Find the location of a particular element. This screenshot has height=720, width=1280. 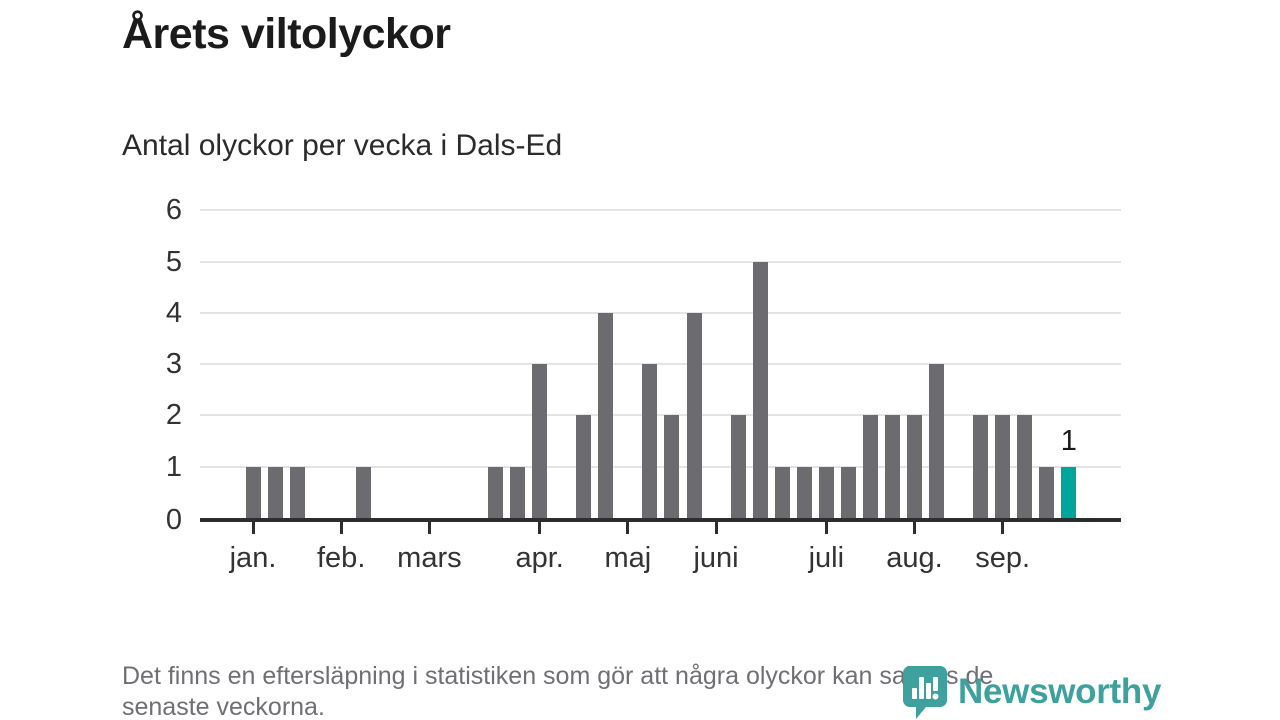

y-axis-label-0: 0 is located at coordinates (173, 520).